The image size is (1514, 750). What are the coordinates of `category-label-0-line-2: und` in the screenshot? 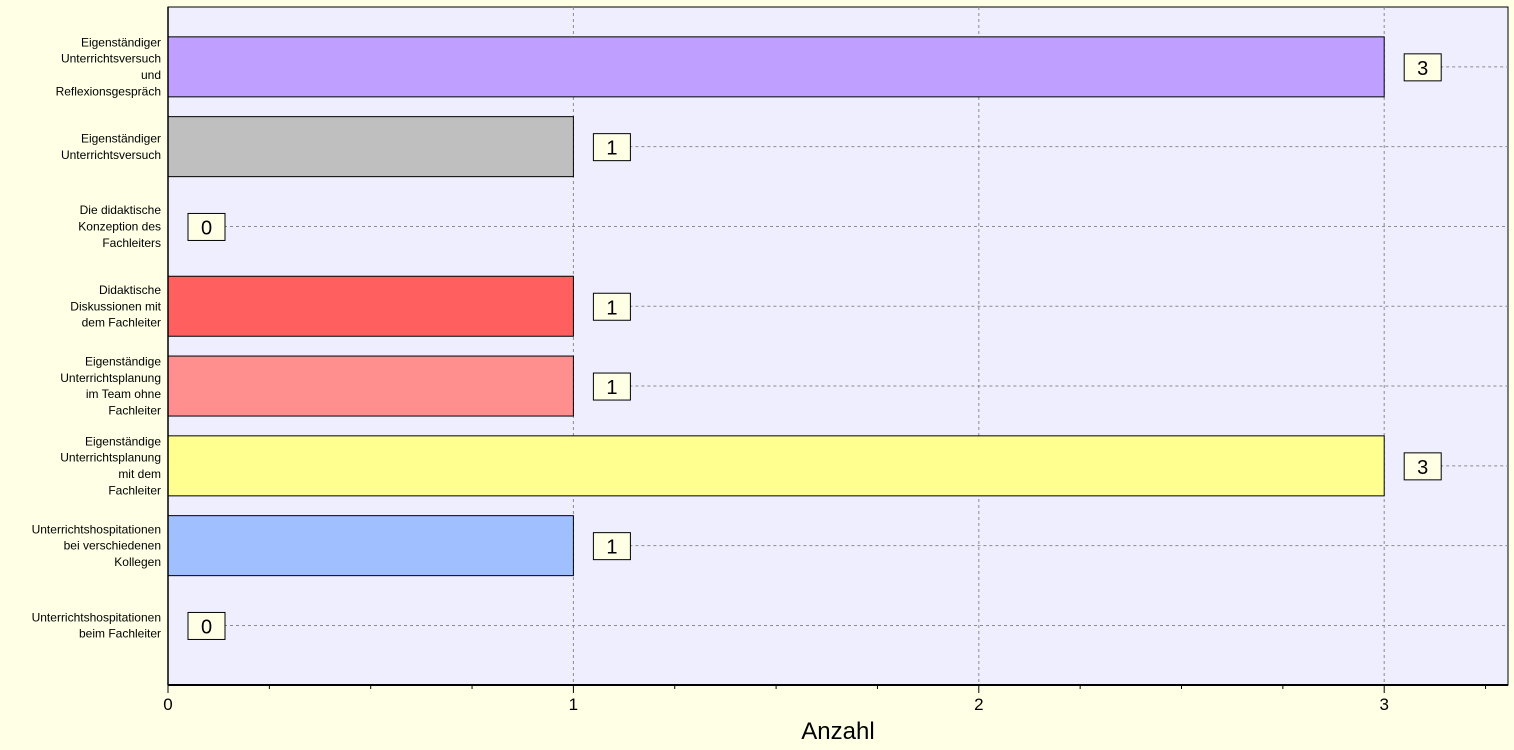 It's located at (151, 75).